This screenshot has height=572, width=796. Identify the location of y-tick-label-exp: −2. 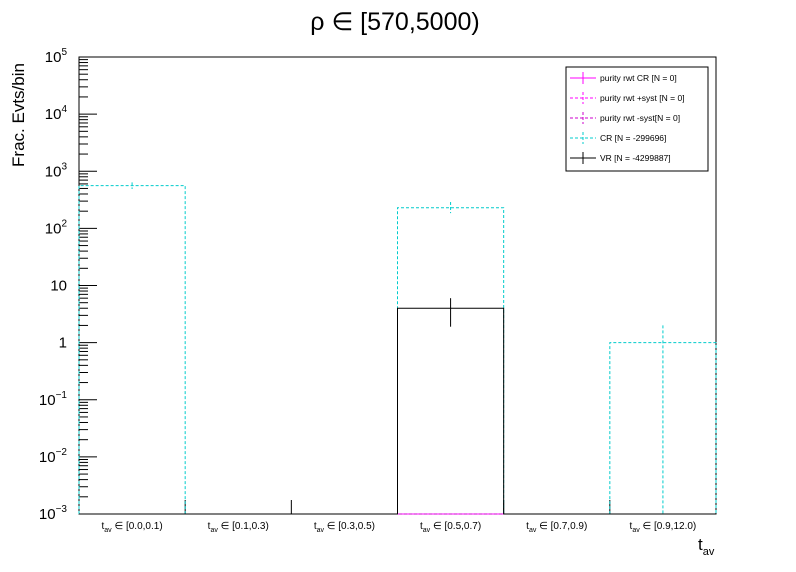
(62, 452).